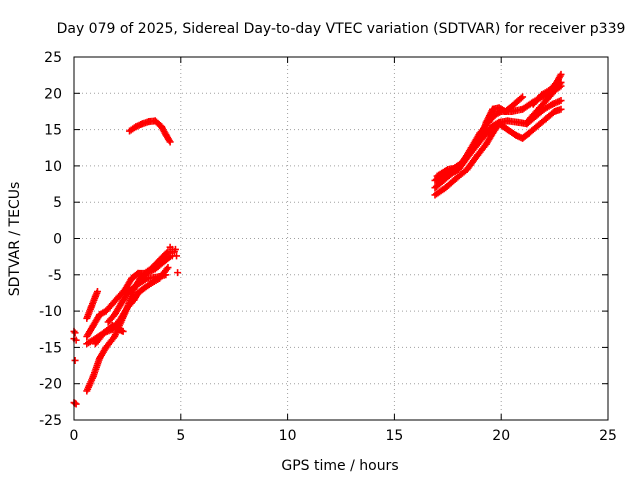 This screenshot has height=480, width=640. I want to click on y-tick-label: -10, so click(50, 312).